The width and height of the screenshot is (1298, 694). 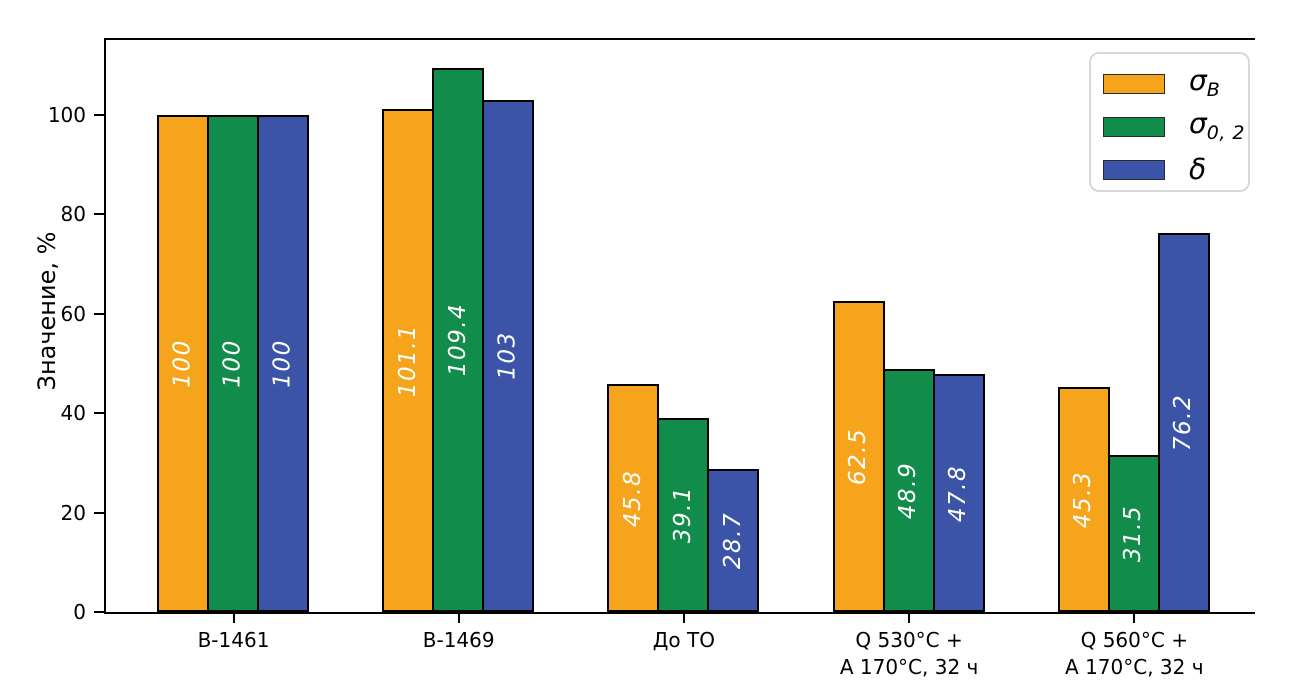 I want to click on bar-σB-Q 560°C +: 45.3, so click(x=1083, y=499).